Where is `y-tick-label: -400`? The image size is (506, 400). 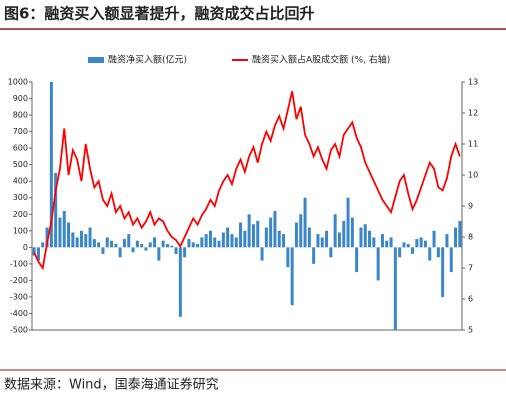
y-tick-label: -400 is located at coordinates (19, 313).